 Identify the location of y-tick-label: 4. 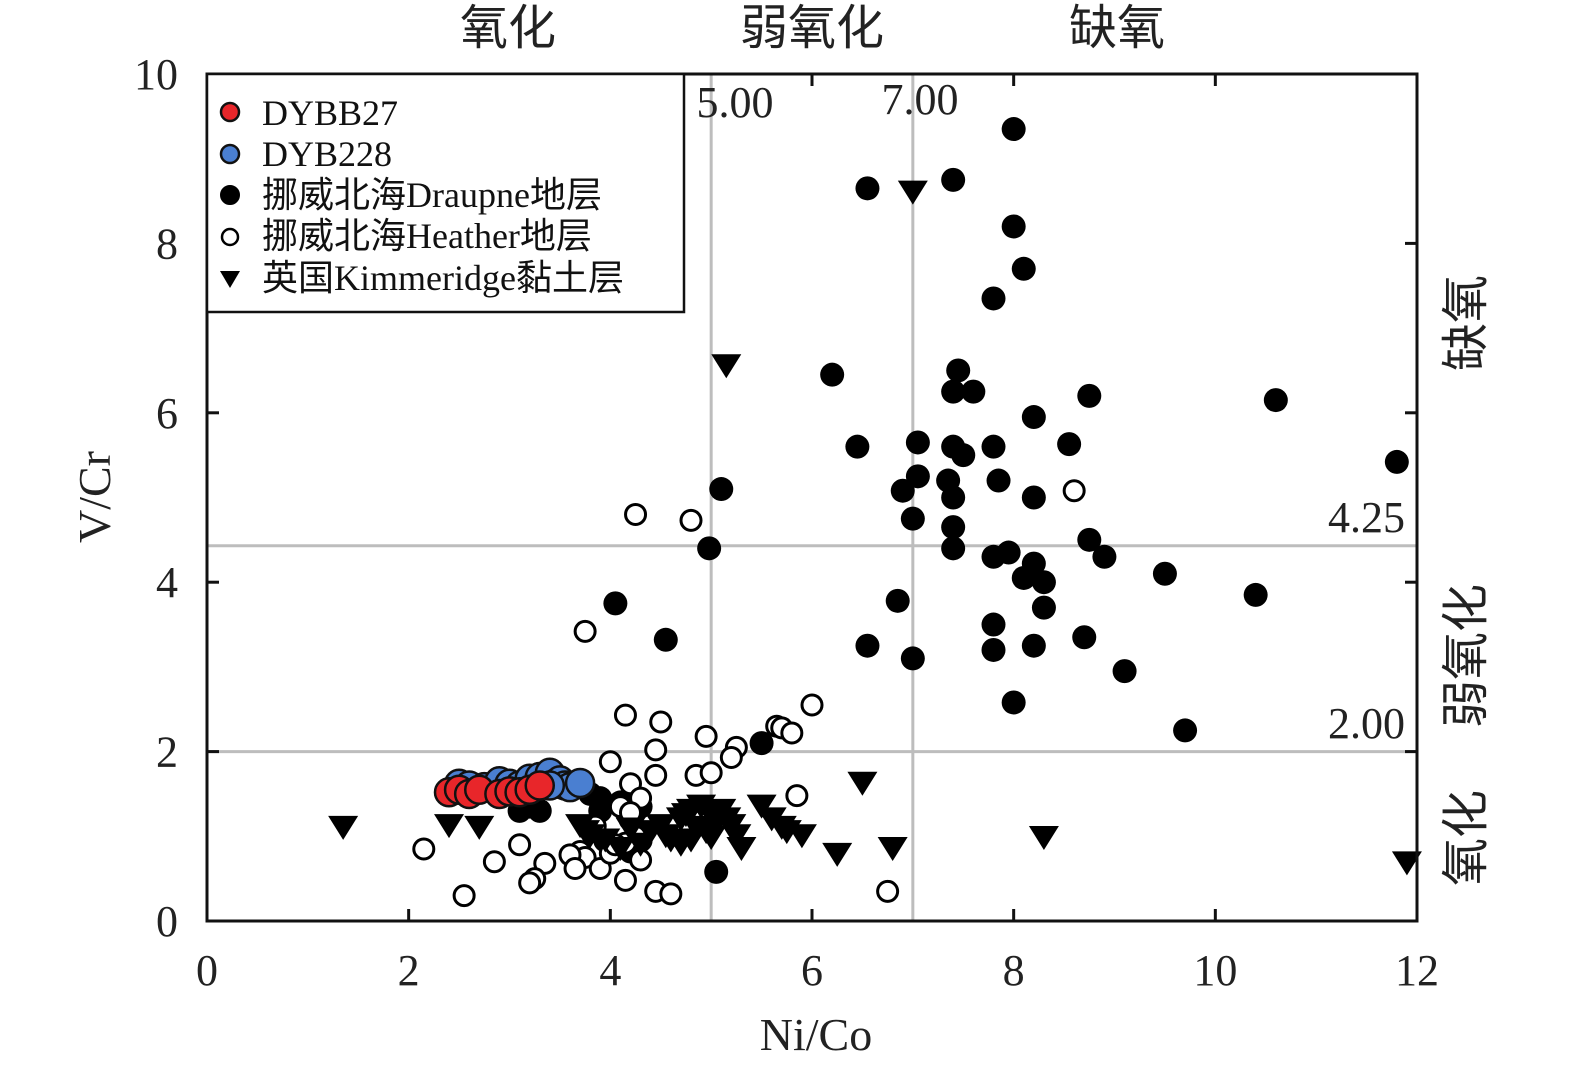
(167, 582).